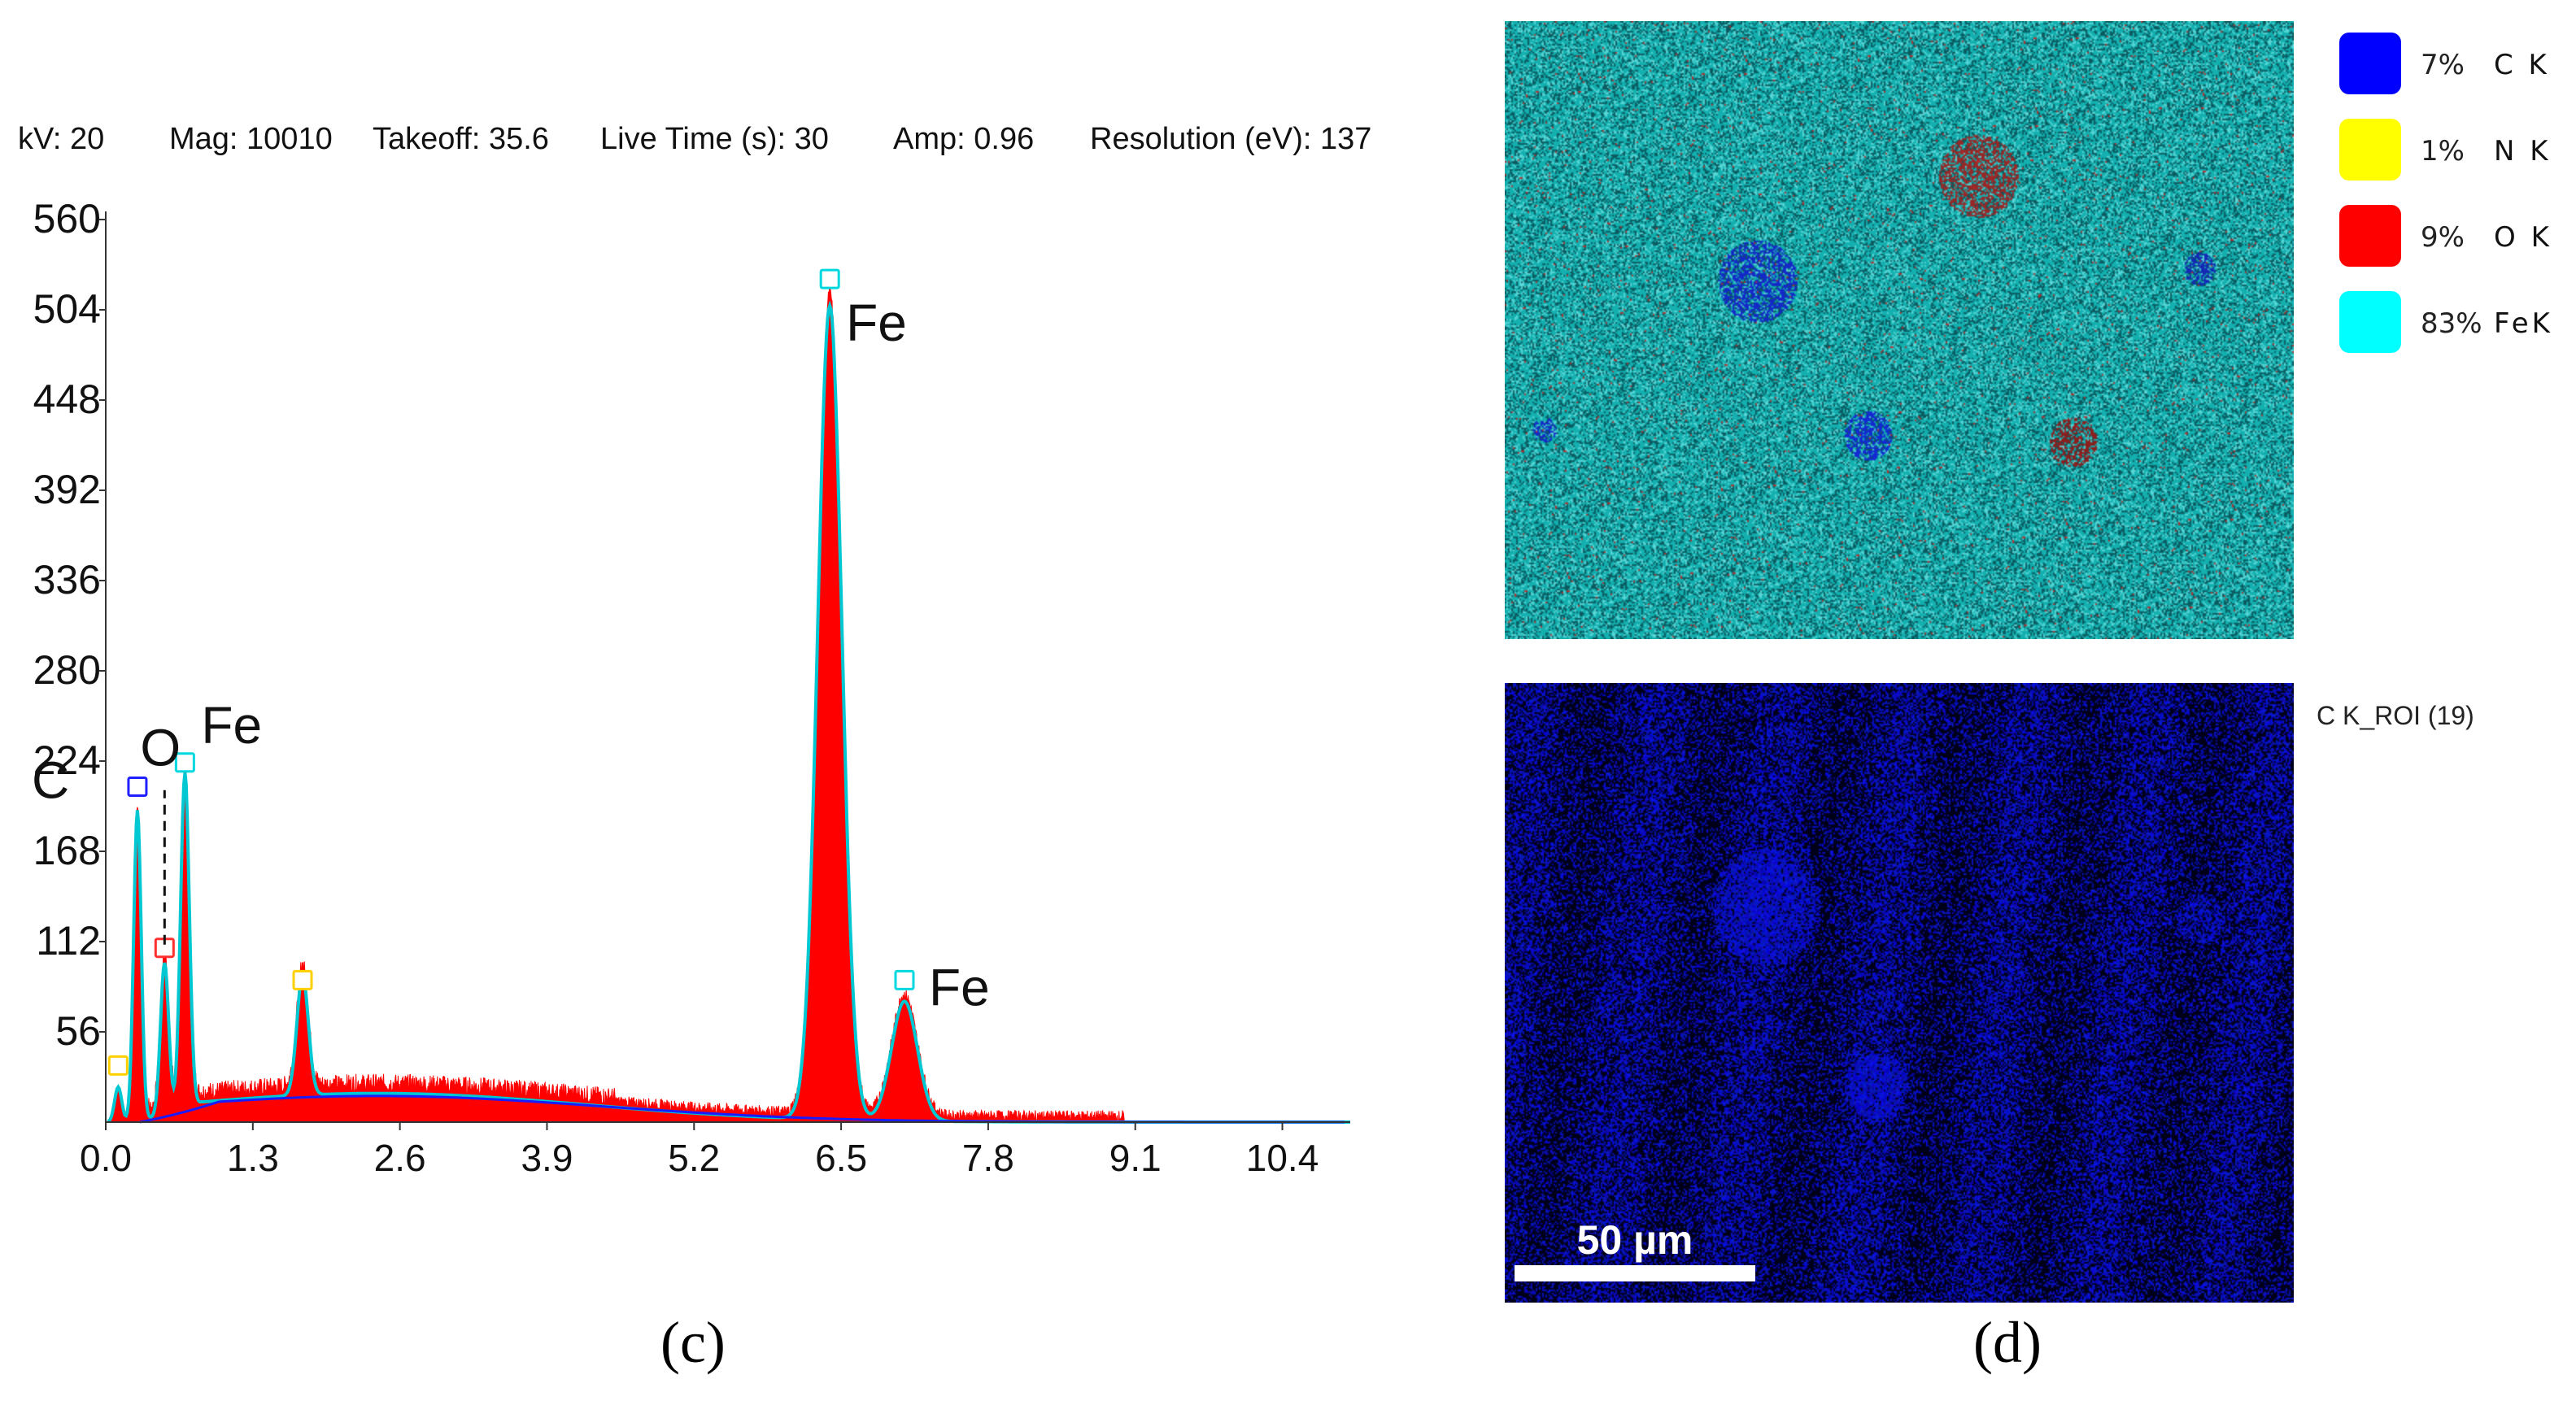  What do you see at coordinates (67, 851) in the screenshot?
I see `y-tick-label: 168` at bounding box center [67, 851].